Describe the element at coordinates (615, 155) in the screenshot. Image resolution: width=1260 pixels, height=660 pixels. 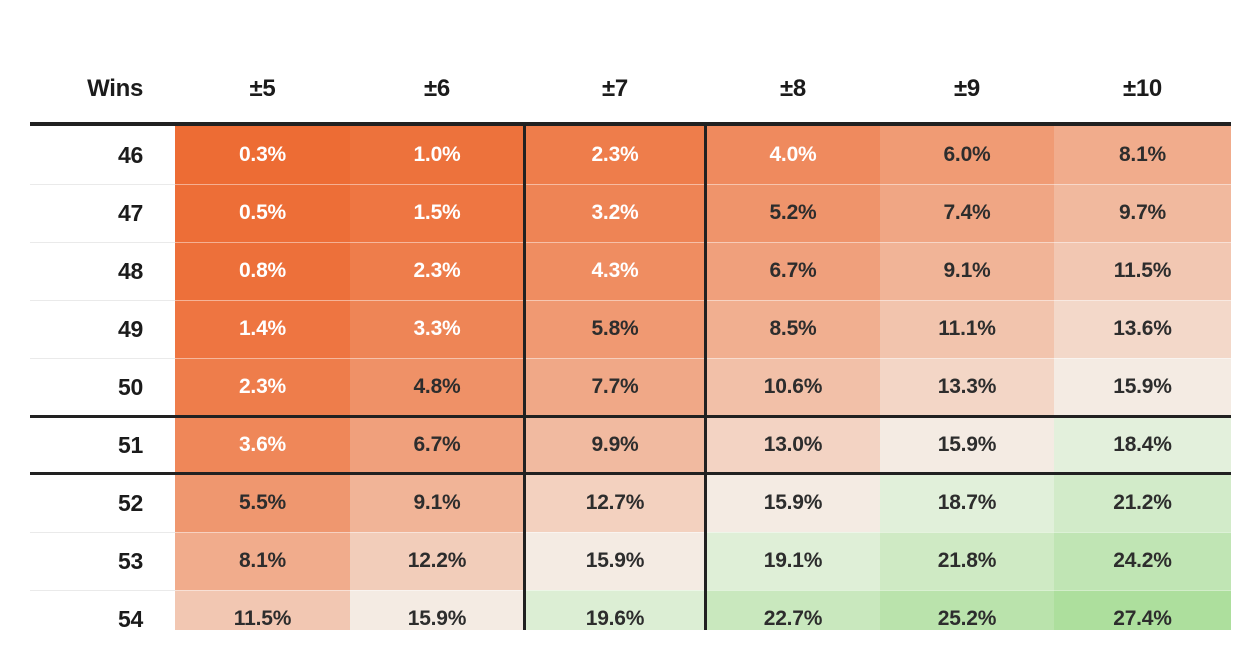
I see `heatmap-cell-46-±7: 2.3%` at that location.